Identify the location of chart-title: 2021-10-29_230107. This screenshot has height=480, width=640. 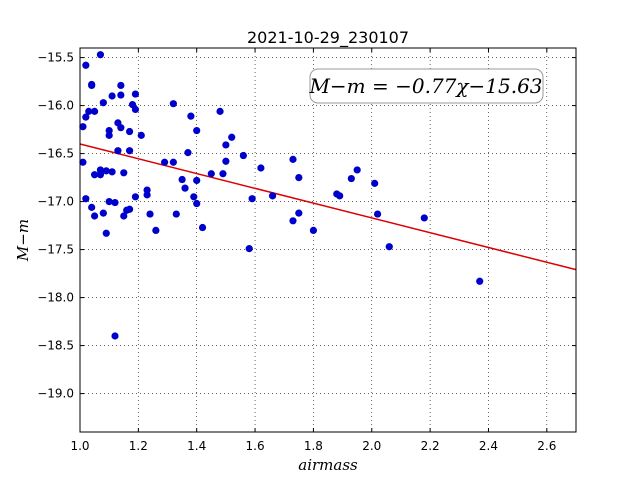
(328, 38).